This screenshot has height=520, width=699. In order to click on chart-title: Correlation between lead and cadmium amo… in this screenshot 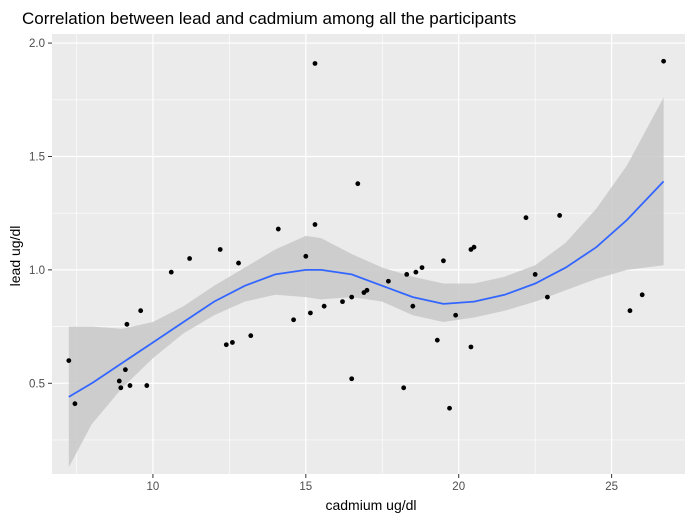, I will do `click(269, 18)`.